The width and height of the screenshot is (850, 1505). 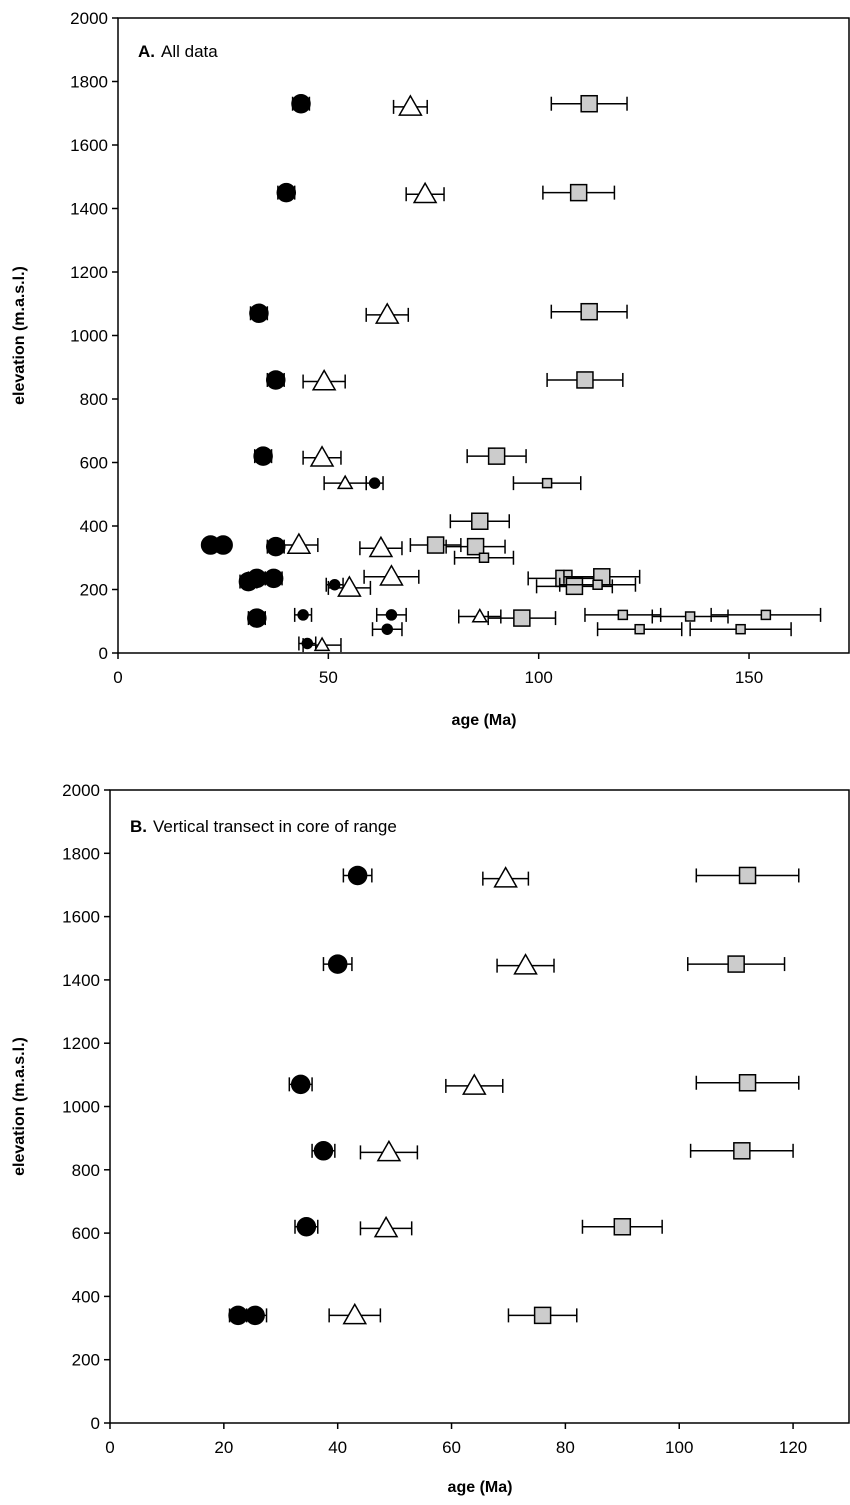 I want to click on x-tick-label: 20, so click(x=223, y=1447).